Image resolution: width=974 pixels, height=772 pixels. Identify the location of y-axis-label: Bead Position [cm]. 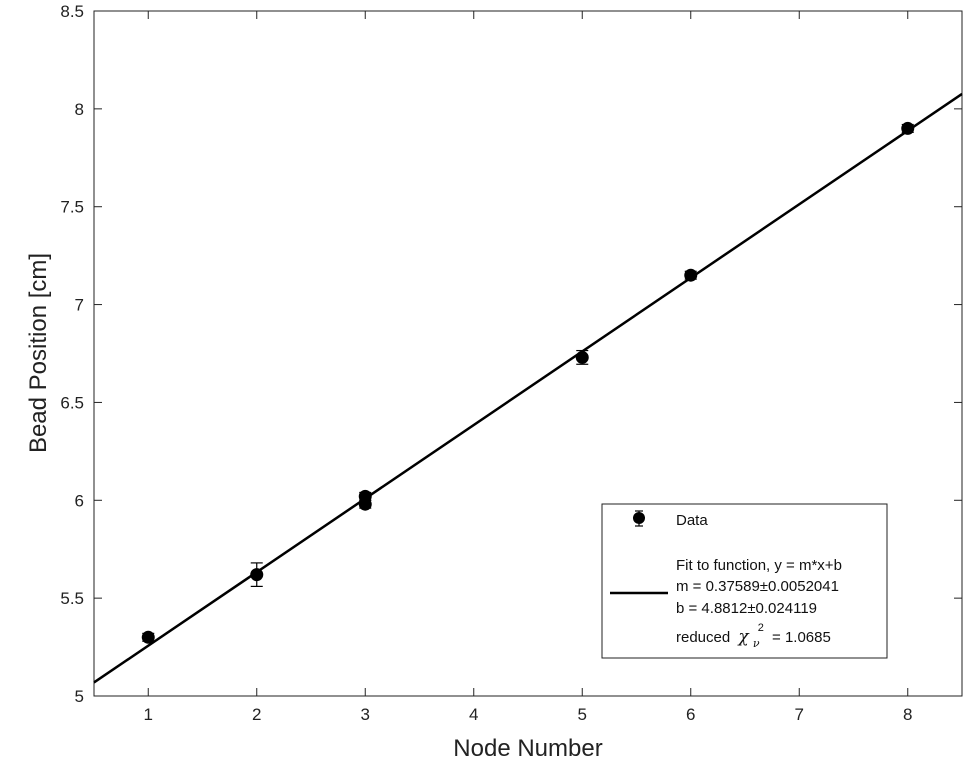
(38, 353).